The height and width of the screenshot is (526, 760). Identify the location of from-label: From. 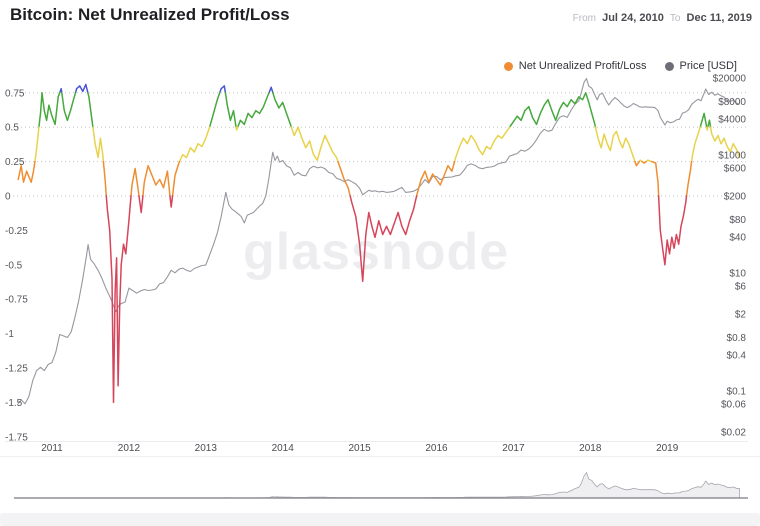
(584, 18).